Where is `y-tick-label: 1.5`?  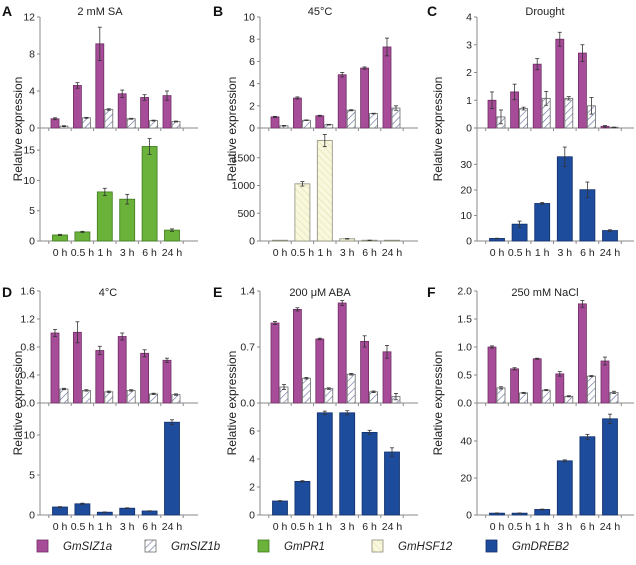
y-tick-label: 1.5 is located at coordinates (464, 320).